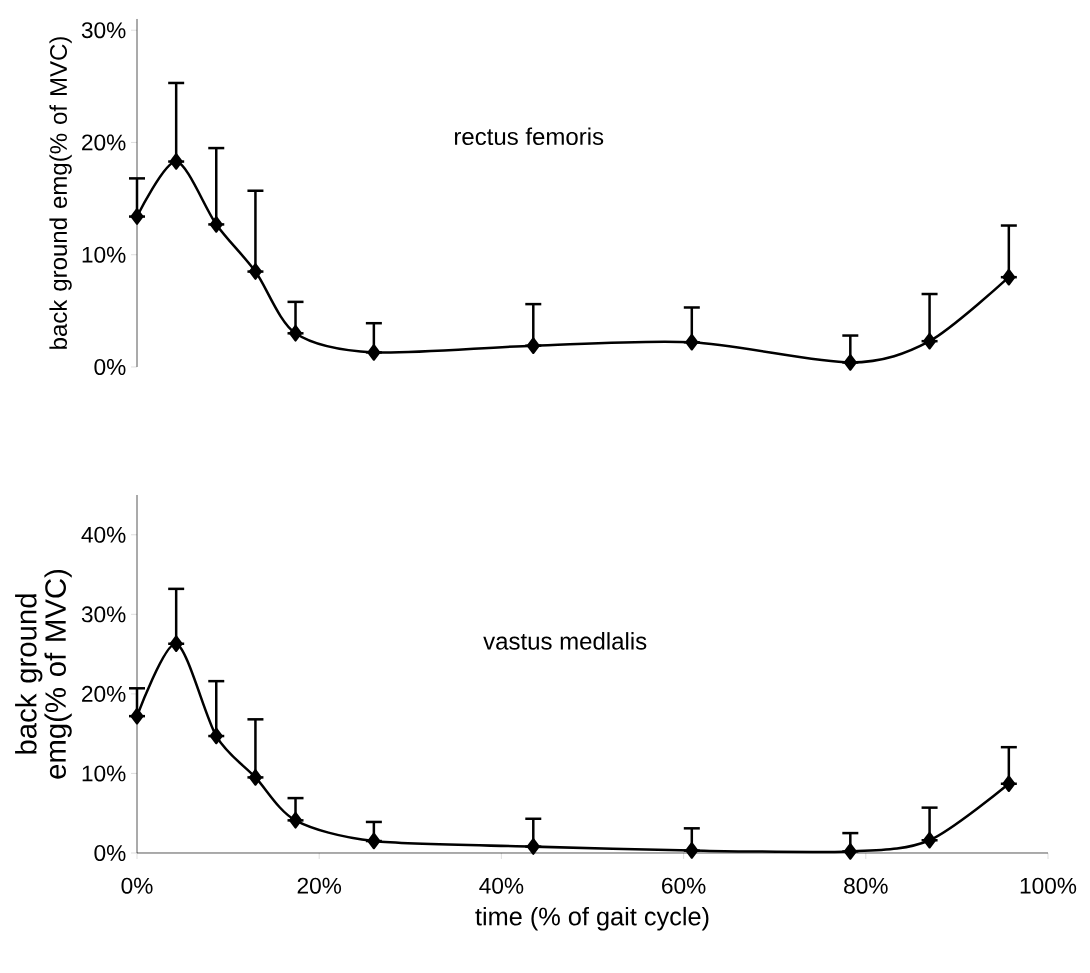 The height and width of the screenshot is (973, 1090). Describe the element at coordinates (137, 885) in the screenshot. I see `x-tick-label: 0%` at that location.